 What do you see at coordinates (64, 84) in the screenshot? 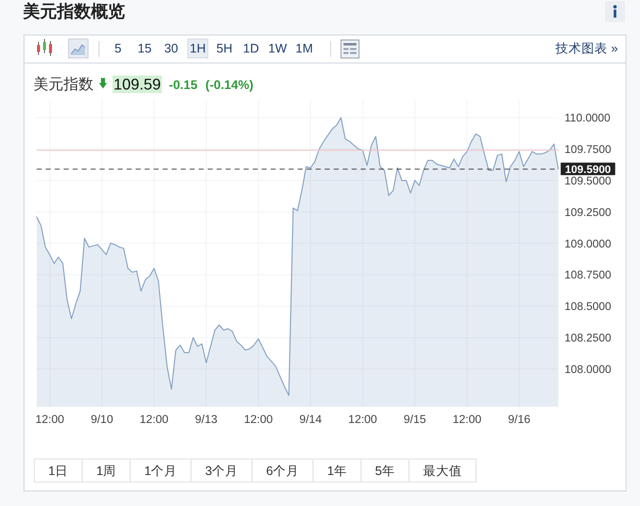
I see `subtitle: 美元指数` at bounding box center [64, 84].